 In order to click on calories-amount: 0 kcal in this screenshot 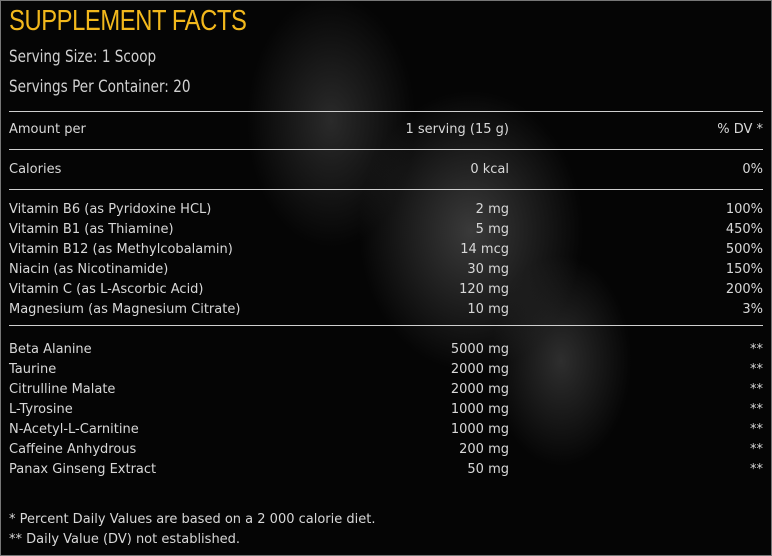, I will do `click(489, 169)`.